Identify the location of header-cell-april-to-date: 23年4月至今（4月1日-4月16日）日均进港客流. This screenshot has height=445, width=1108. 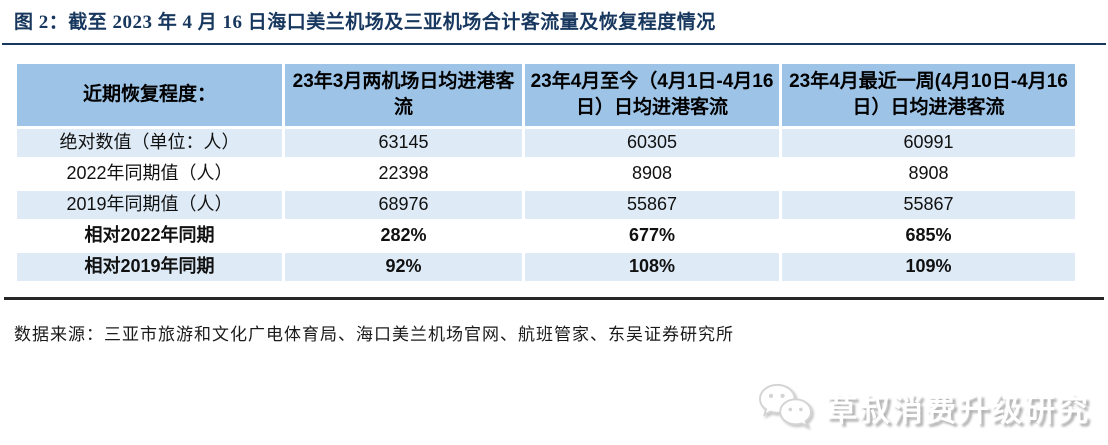
(652, 95).